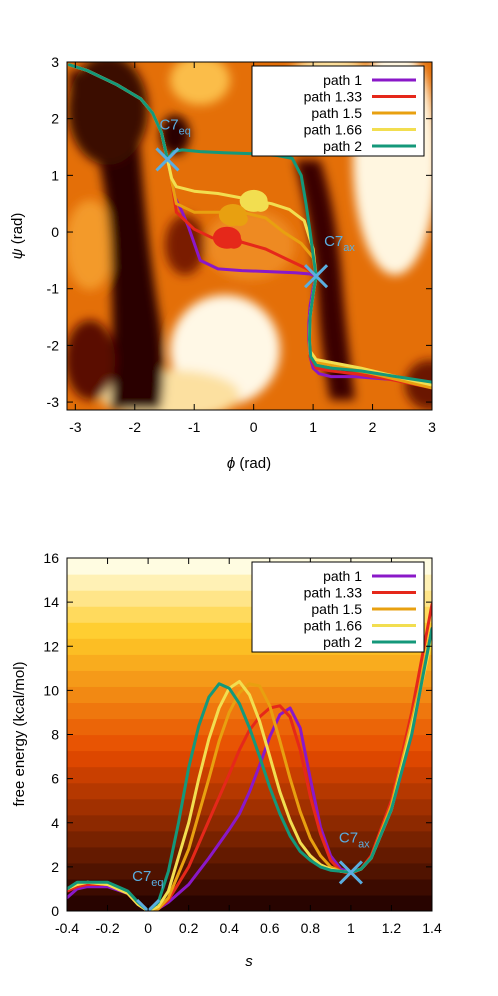 Image resolution: width=498 pixels, height=996 pixels. I want to click on state-markers-map: C7eq C7ax, so click(255, 202).